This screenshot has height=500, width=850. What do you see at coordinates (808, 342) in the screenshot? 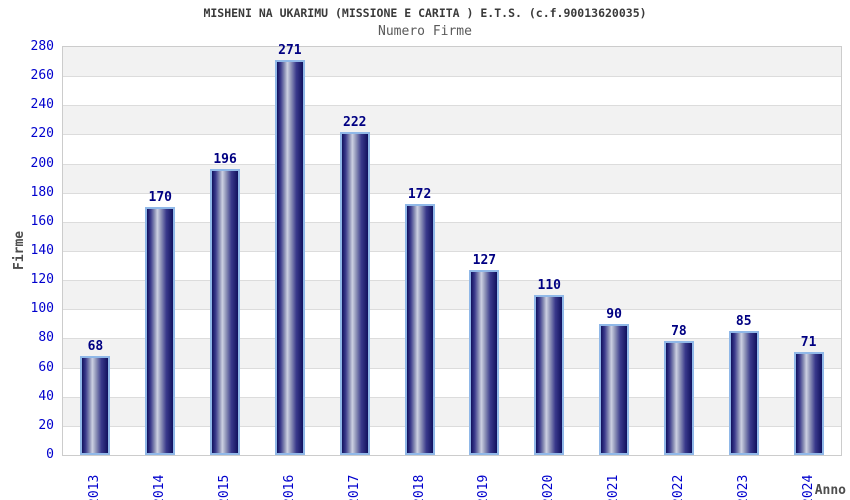
I see `bar-value-label: 71` at bounding box center [808, 342].